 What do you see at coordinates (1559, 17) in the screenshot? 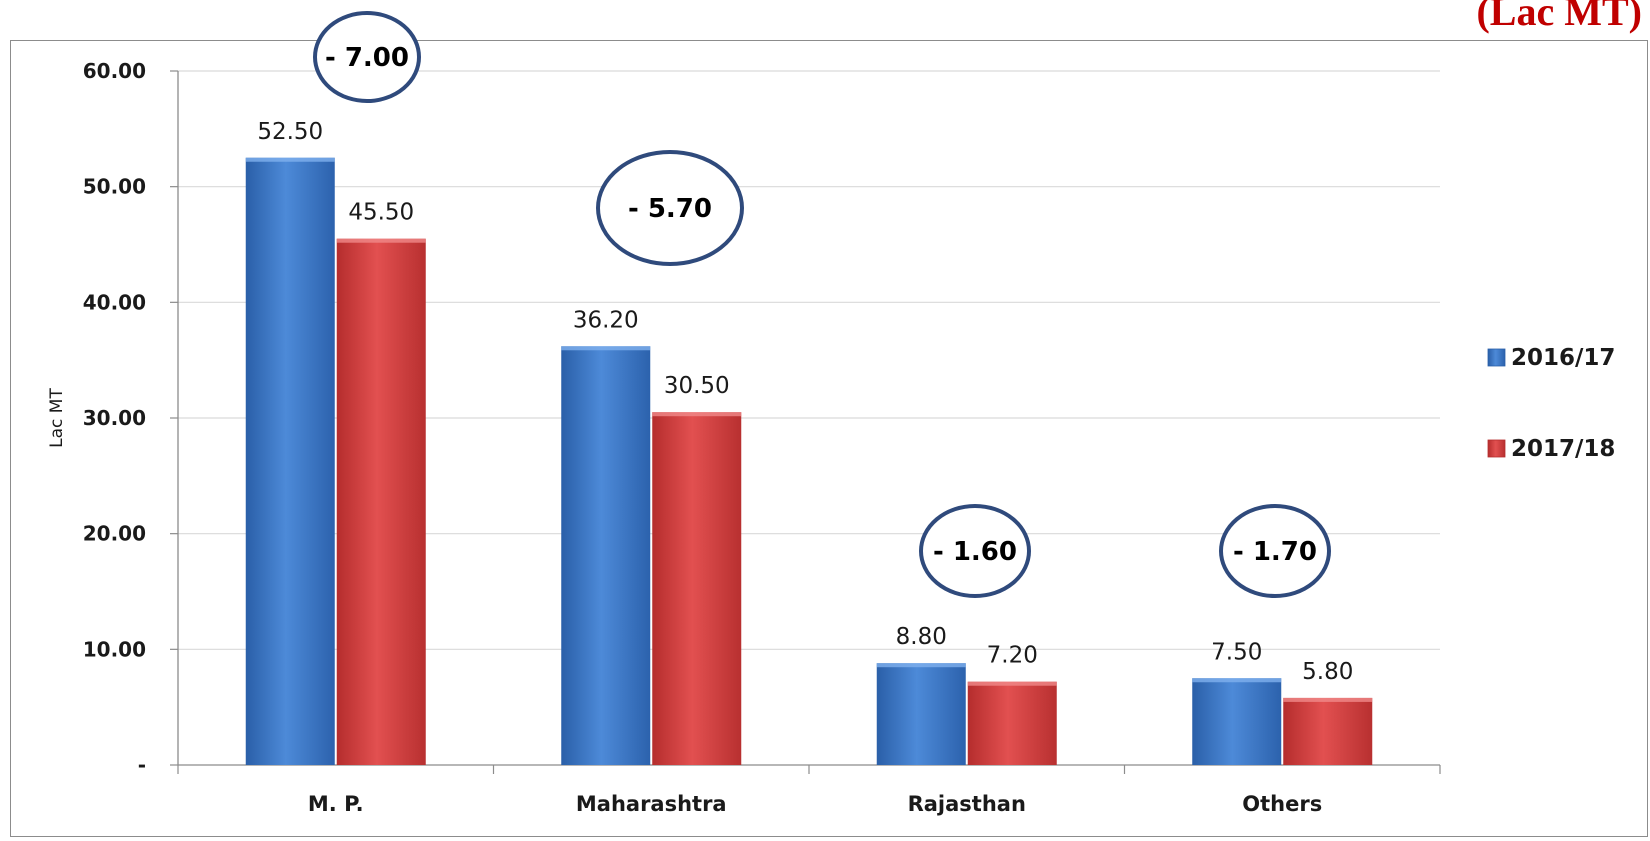
I see `unit-title: (Lac MT)` at bounding box center [1559, 17].